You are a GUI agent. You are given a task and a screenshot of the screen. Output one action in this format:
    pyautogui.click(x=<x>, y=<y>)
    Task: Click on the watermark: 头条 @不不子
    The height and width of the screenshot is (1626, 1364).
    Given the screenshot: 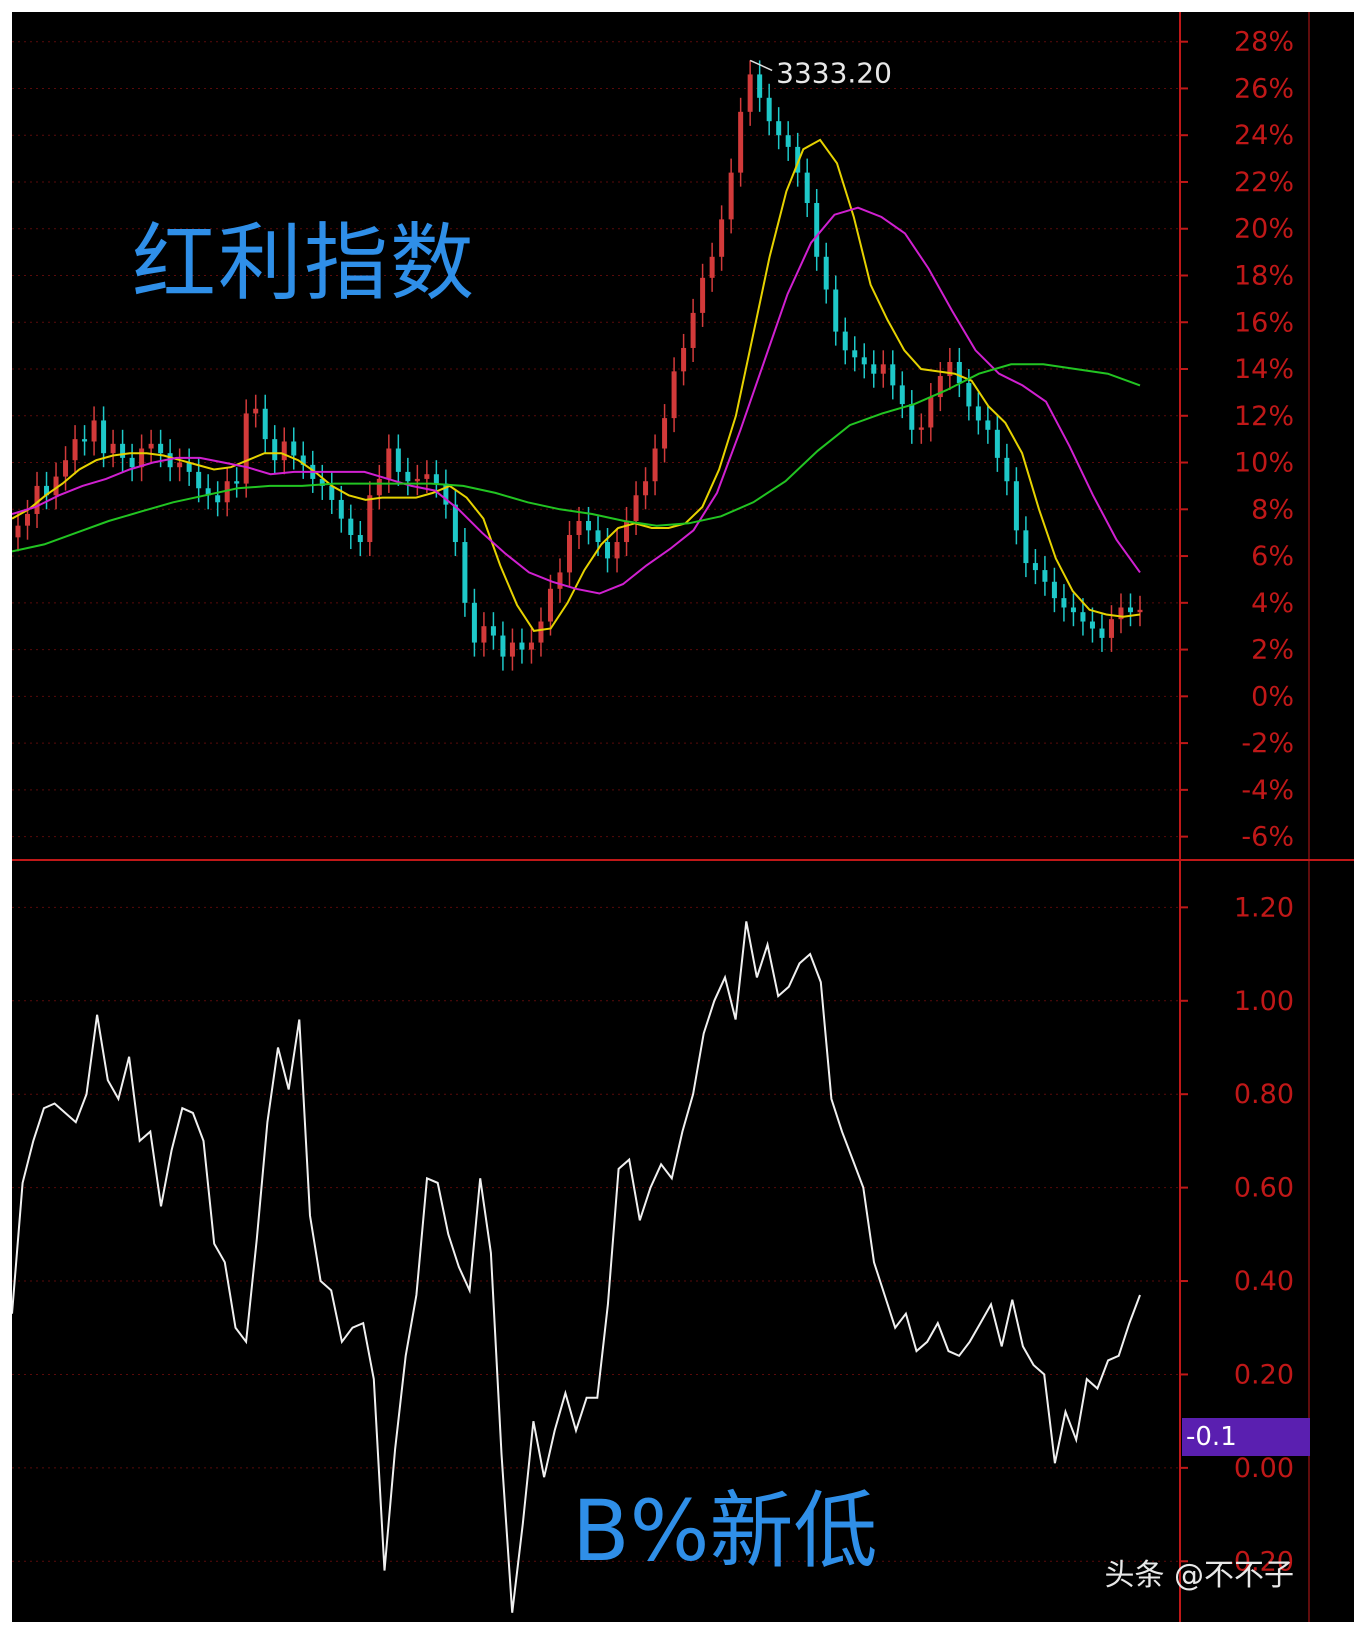 What is the action you would take?
    pyautogui.click(x=1199, y=1575)
    